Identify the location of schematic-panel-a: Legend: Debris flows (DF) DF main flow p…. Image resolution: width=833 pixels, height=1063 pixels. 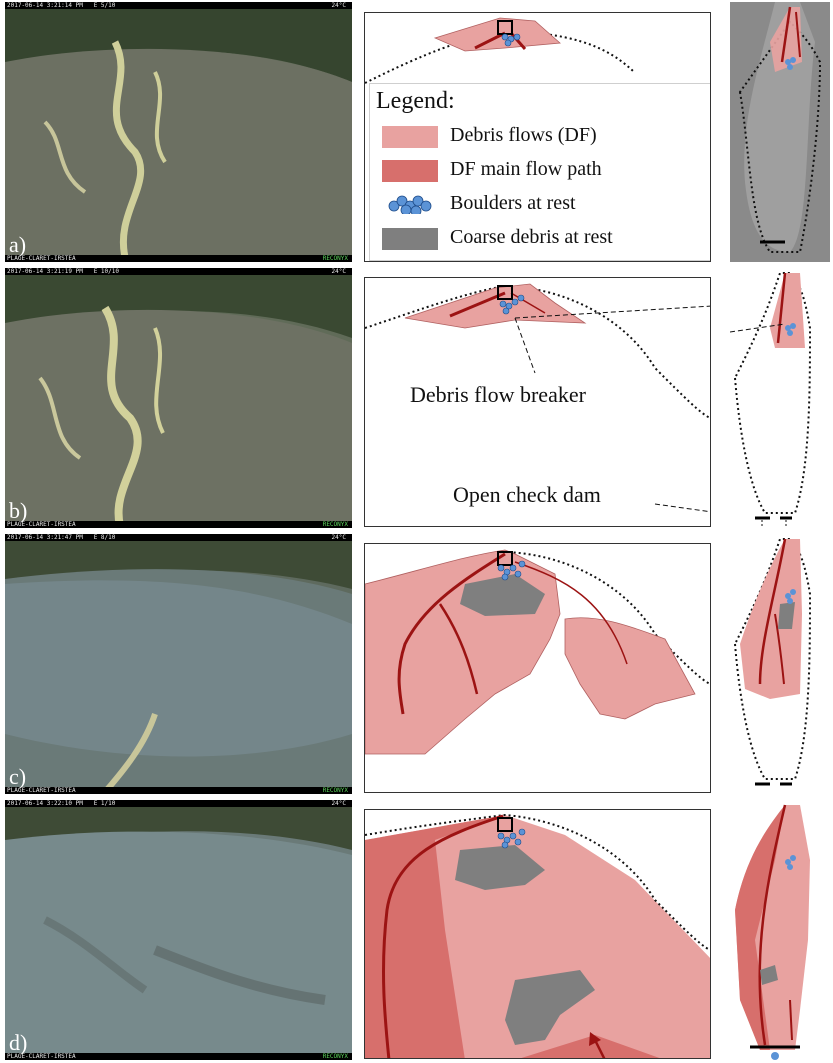
(537, 137).